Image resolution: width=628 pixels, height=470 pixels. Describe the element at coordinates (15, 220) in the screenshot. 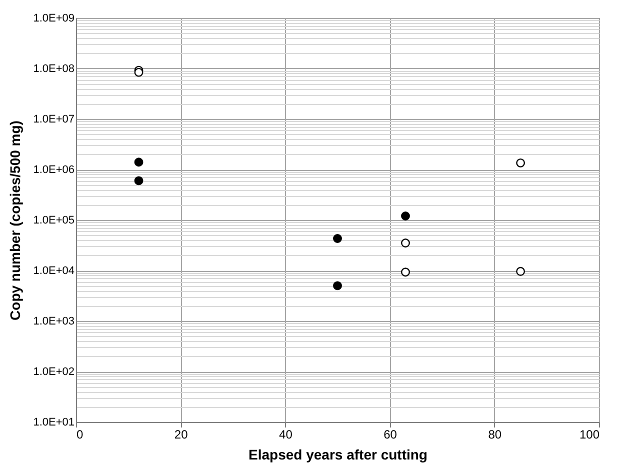

I see `y-axis-title: Copy number (copies/500 mg)` at that location.